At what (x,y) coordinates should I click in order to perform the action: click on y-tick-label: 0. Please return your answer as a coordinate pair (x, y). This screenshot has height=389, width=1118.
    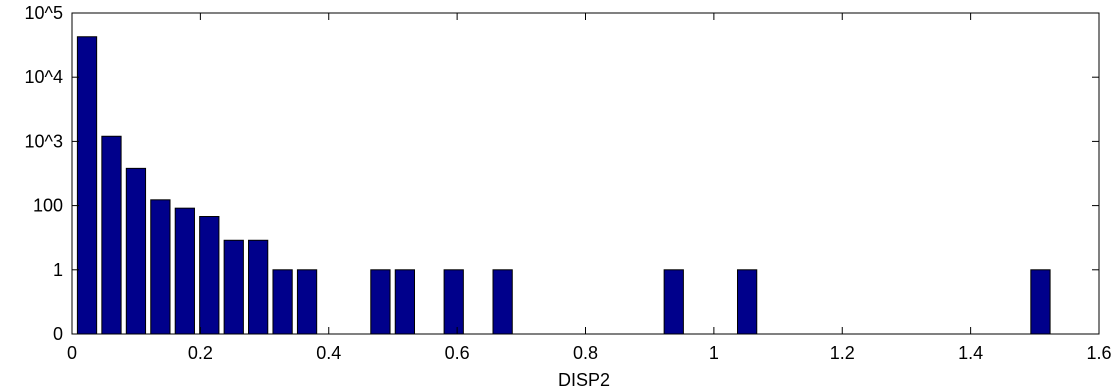
    Looking at the image, I should click on (58, 334).